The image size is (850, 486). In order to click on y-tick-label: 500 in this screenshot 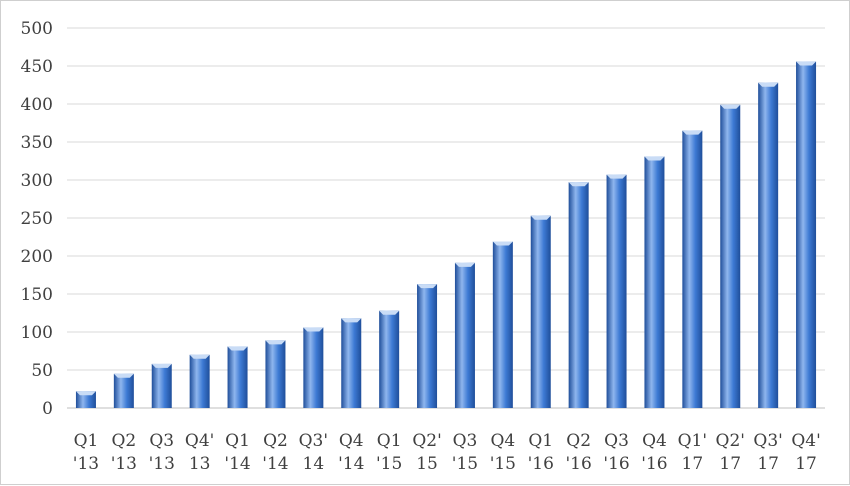, I will do `click(37, 29)`.